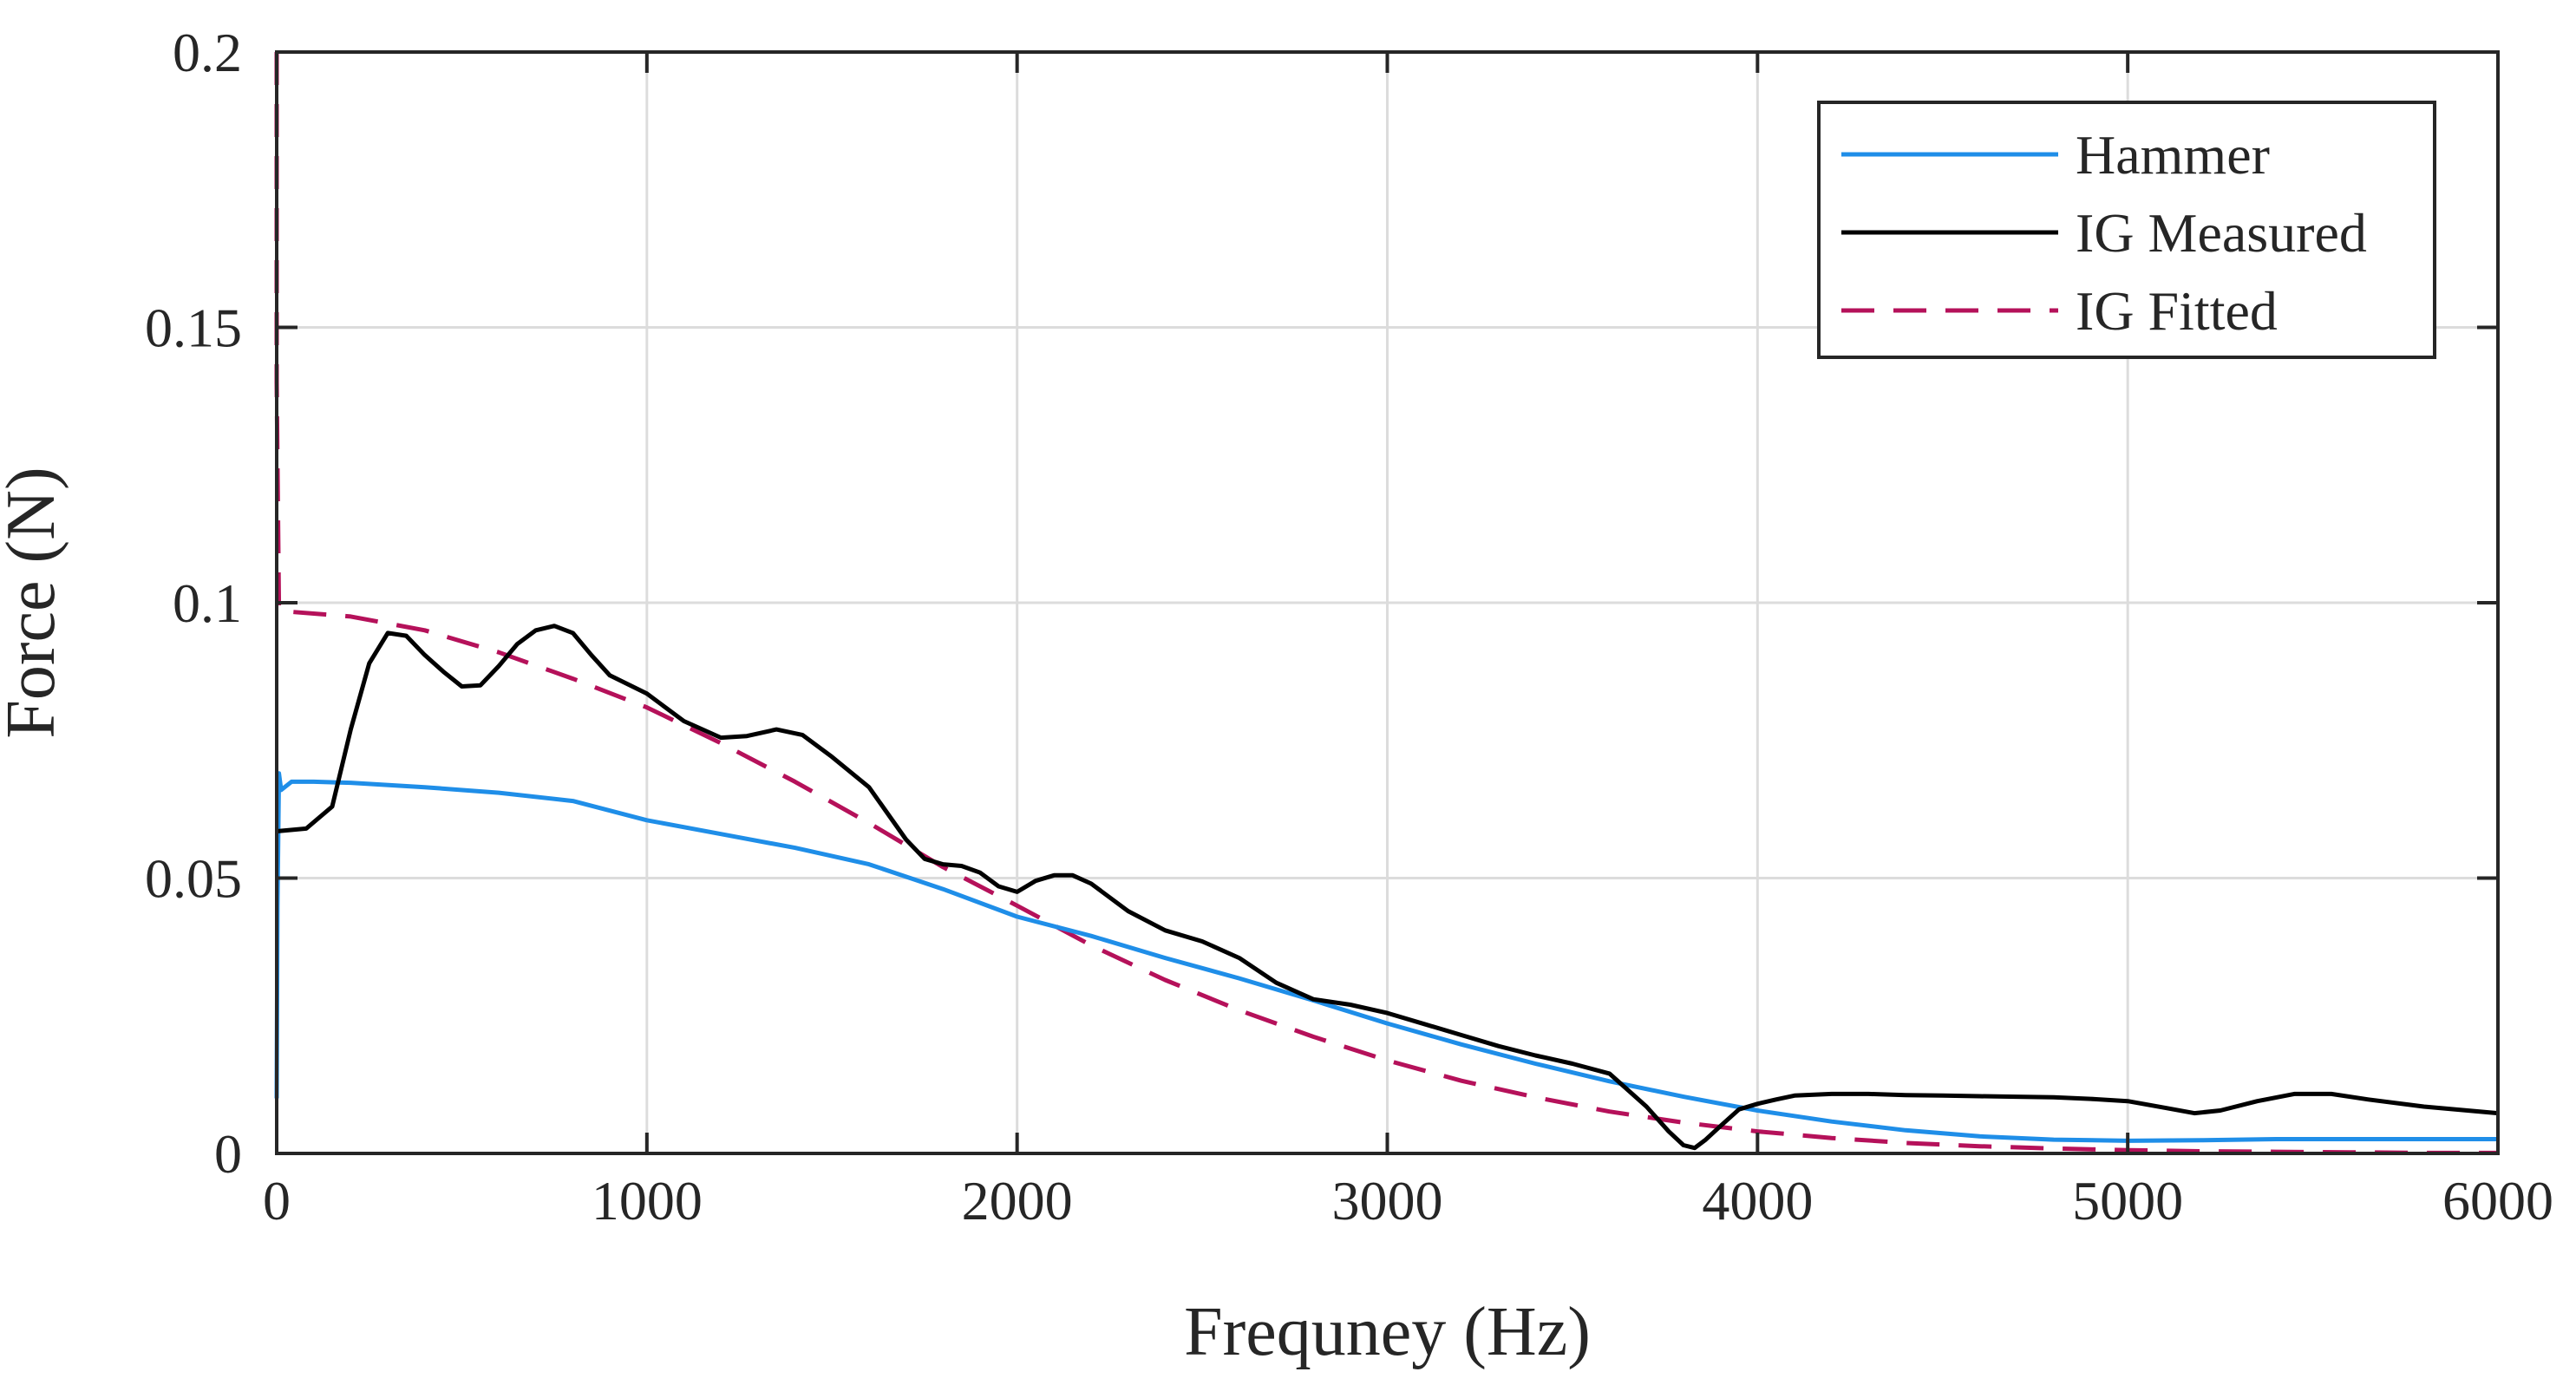 This screenshot has height=1398, width=2576. I want to click on x-tick-label: 5000, so click(2127, 1200).